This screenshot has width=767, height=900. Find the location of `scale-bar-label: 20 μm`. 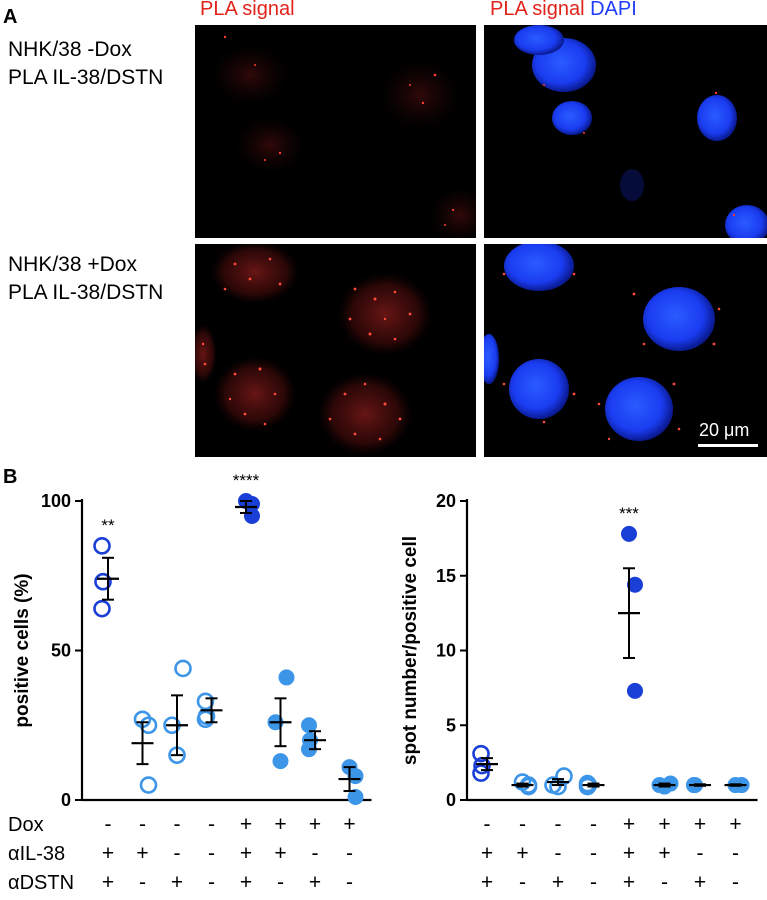

scale-bar-label: 20 μm is located at coordinates (724, 430).